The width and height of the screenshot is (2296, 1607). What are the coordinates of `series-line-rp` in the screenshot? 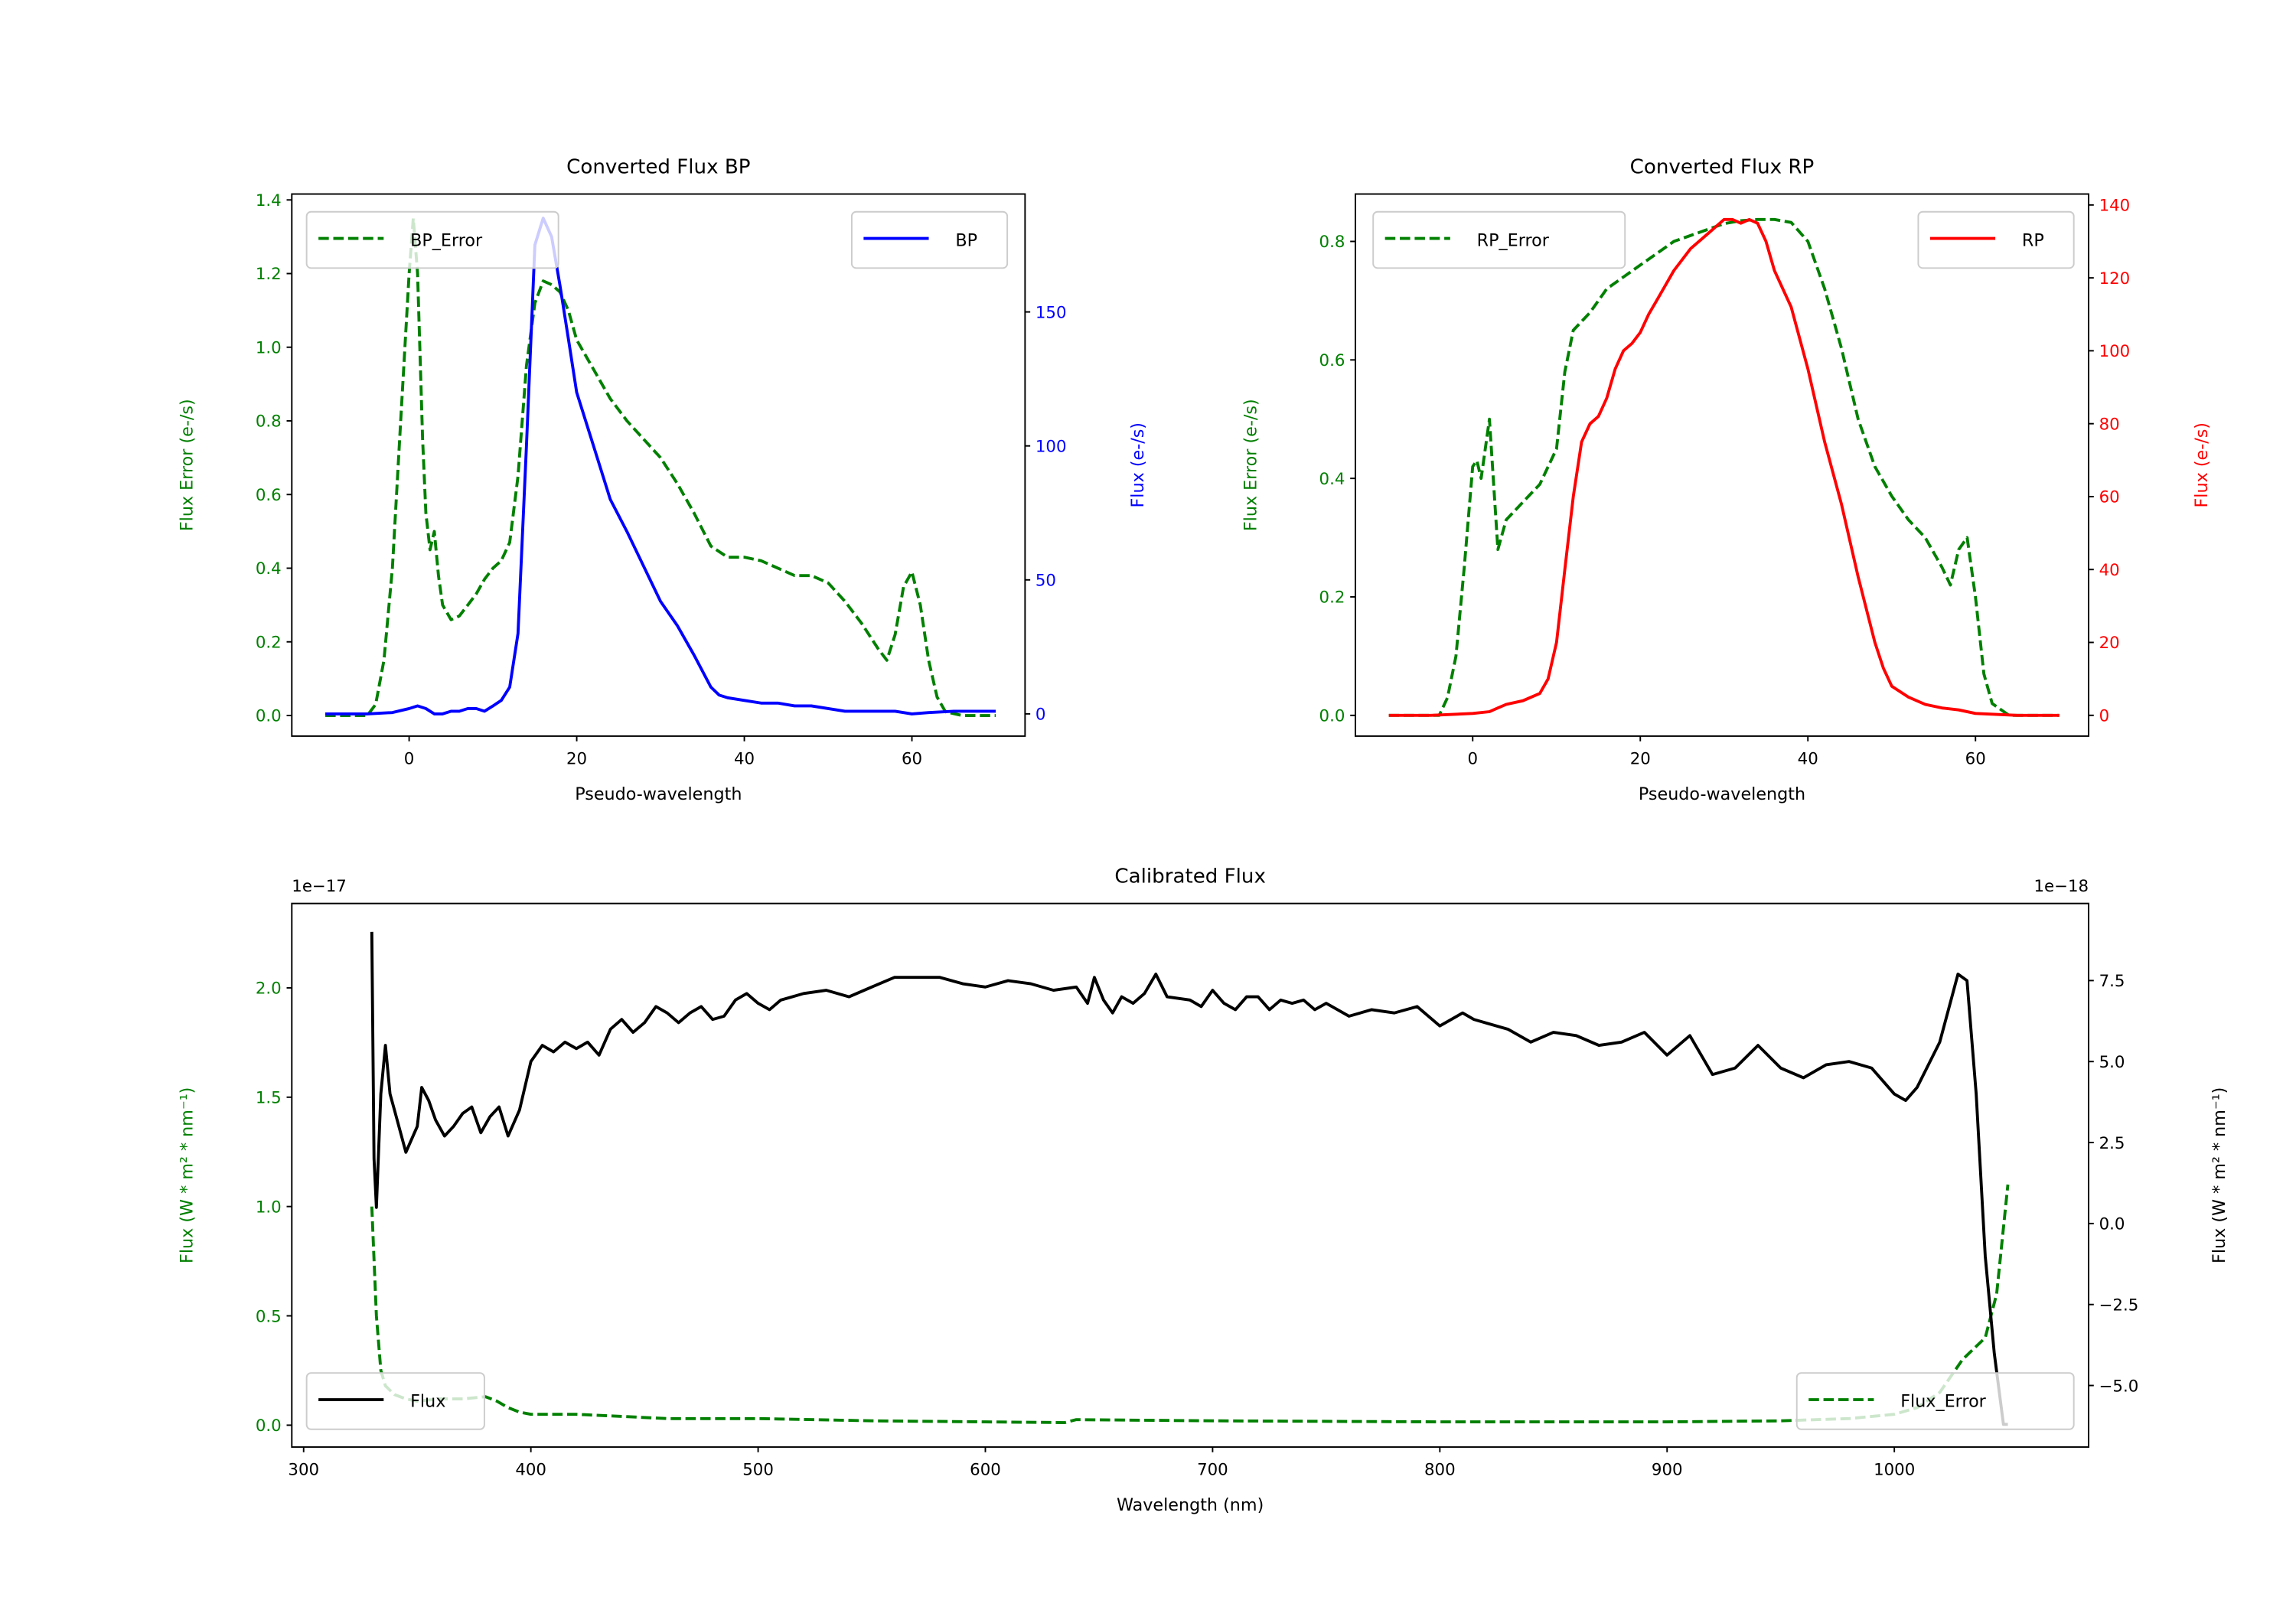 It's located at (1724, 467).